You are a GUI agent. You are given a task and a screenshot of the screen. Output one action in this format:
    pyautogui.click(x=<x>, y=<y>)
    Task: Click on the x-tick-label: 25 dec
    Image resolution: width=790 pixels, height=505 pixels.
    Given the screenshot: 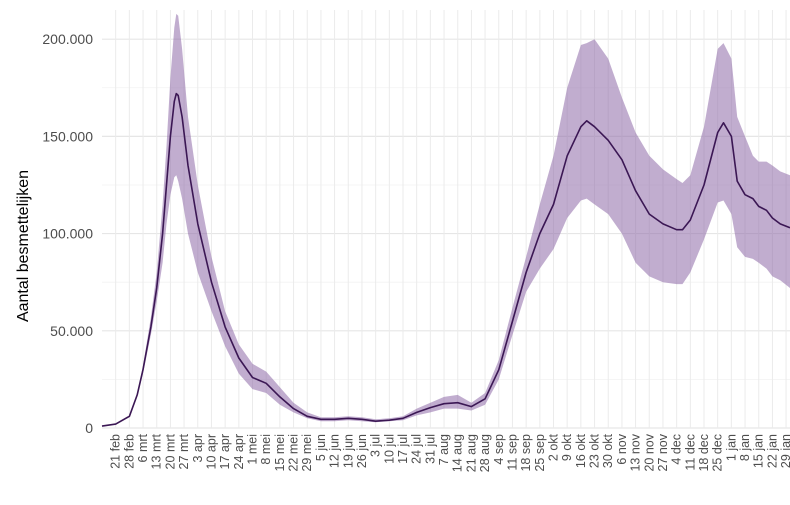 What is the action you would take?
    pyautogui.click(x=718, y=453)
    